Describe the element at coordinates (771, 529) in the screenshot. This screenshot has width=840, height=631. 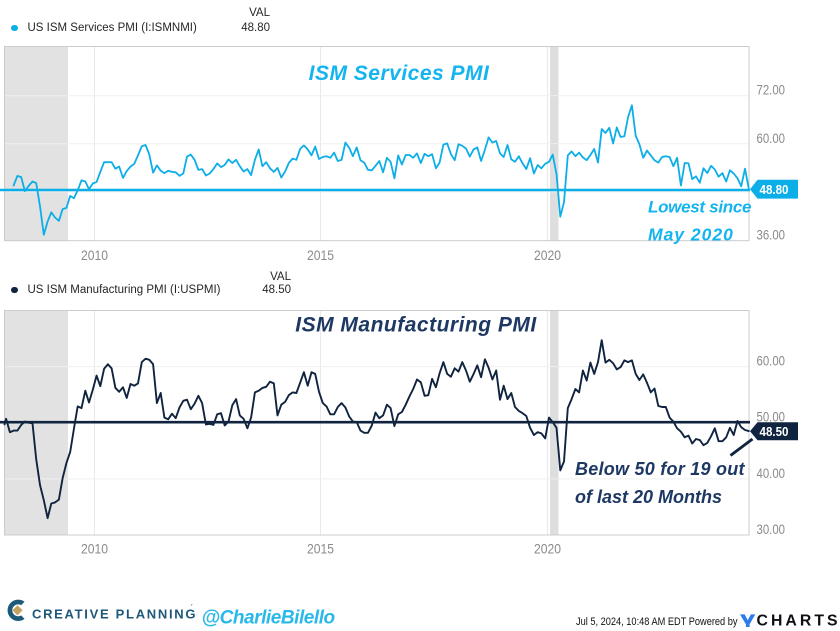
I see `svg-text: 30.00` at that location.